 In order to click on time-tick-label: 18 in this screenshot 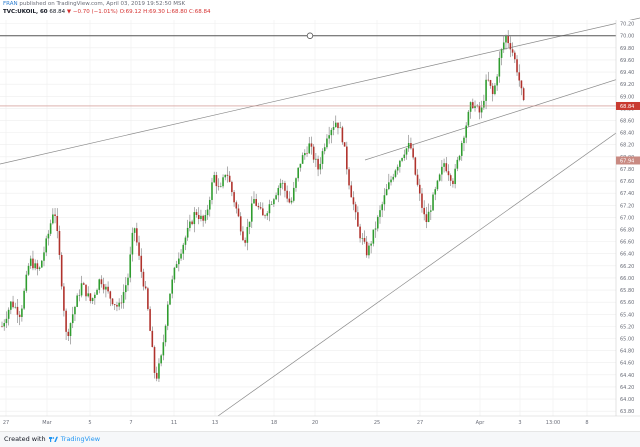, I will do `click(274, 423)`.